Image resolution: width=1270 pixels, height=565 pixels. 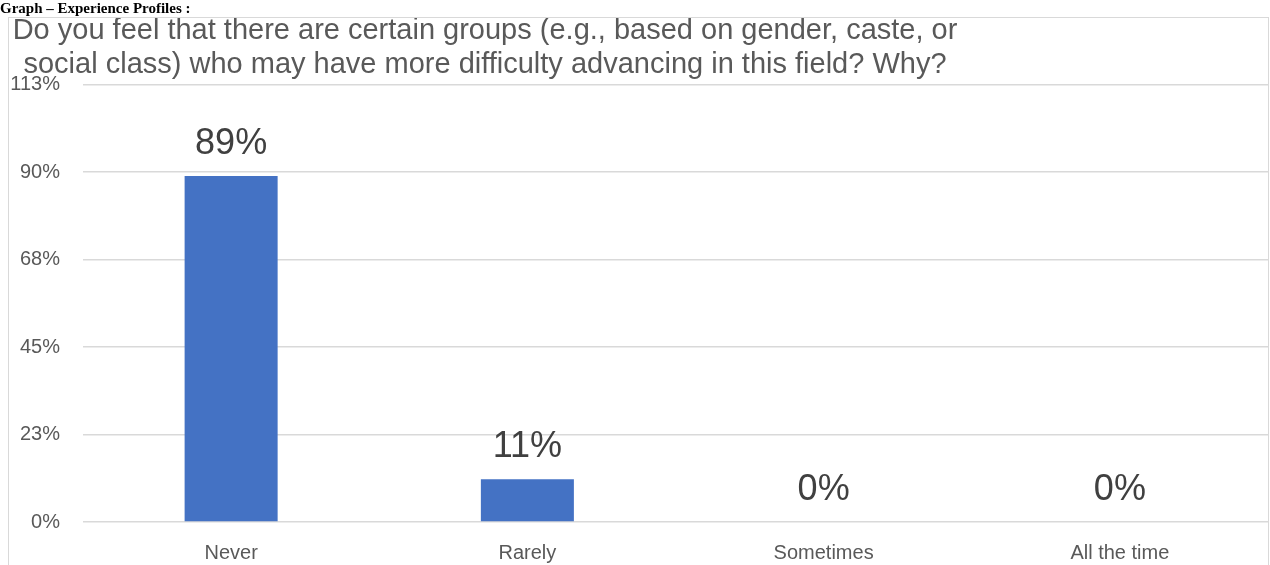 I want to click on data-label: 11%, so click(x=527, y=445).